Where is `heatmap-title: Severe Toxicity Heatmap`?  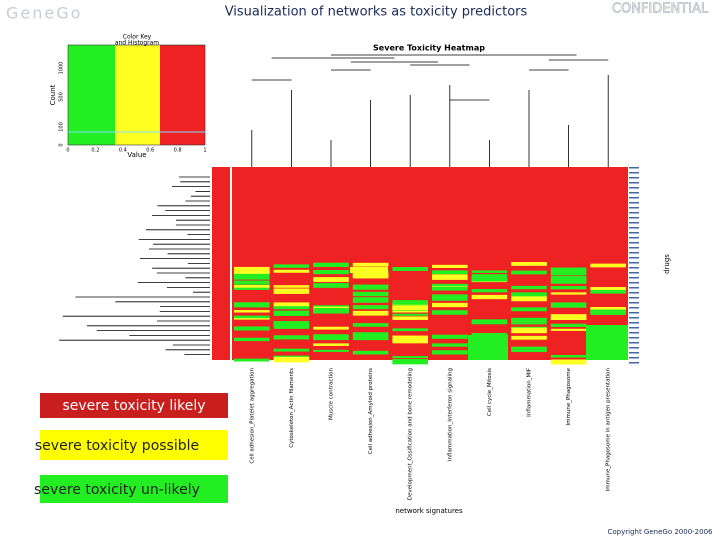 heatmap-title: Severe Toxicity Heatmap is located at coordinates (429, 48).